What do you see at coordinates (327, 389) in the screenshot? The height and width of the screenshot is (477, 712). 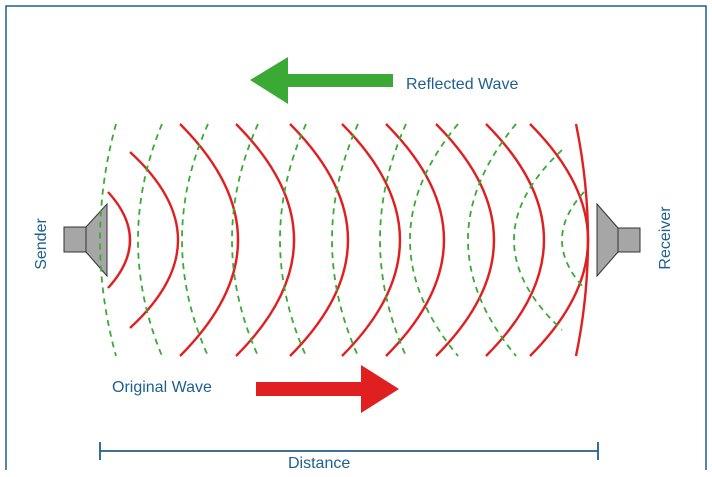 I see `original-arrow-icon` at bounding box center [327, 389].